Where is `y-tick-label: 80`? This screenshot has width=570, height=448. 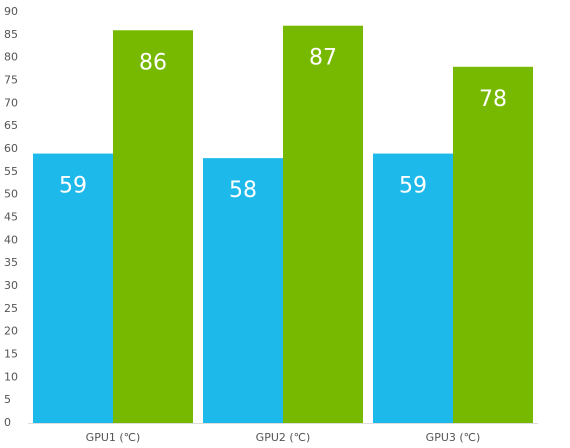 y-tick-label: 80 is located at coordinates (11, 57).